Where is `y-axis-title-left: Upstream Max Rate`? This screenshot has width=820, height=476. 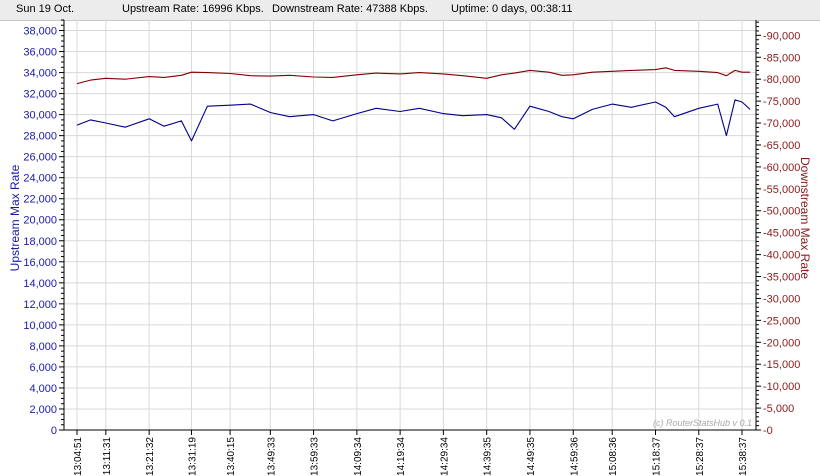
y-axis-title-left: Upstream Max Rate is located at coordinates (15, 217).